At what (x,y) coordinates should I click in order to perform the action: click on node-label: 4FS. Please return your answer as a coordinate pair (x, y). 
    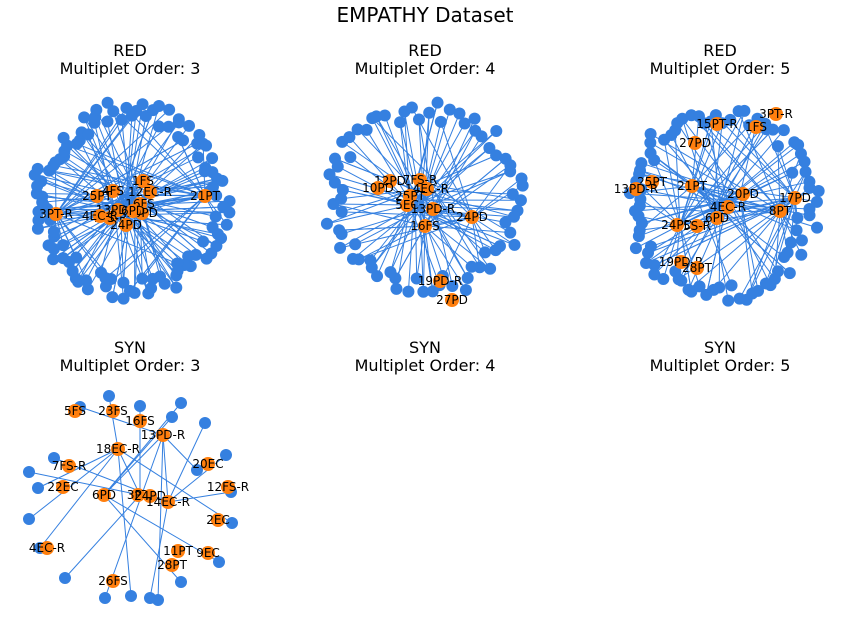
    Looking at the image, I should click on (113, 191).